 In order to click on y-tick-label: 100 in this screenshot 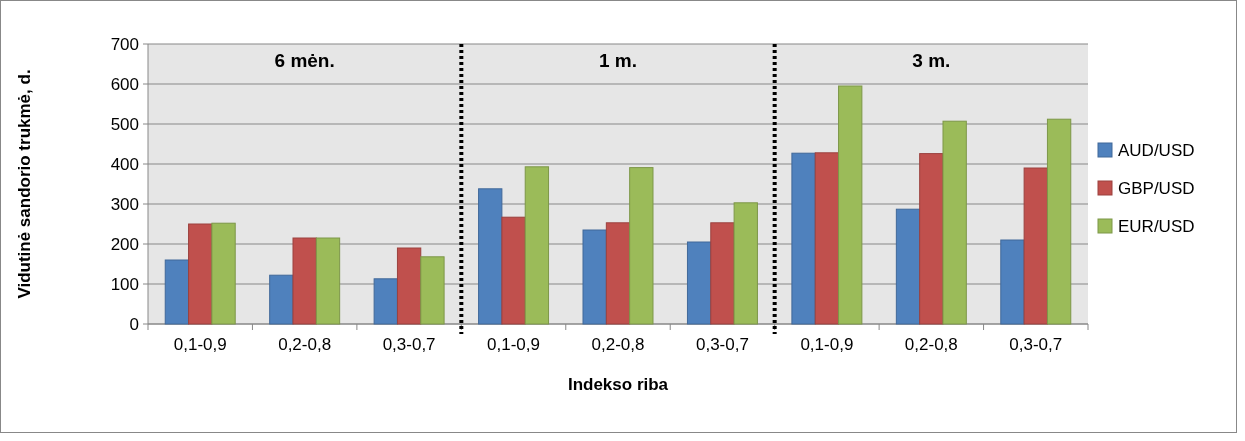, I will do `click(124, 284)`.